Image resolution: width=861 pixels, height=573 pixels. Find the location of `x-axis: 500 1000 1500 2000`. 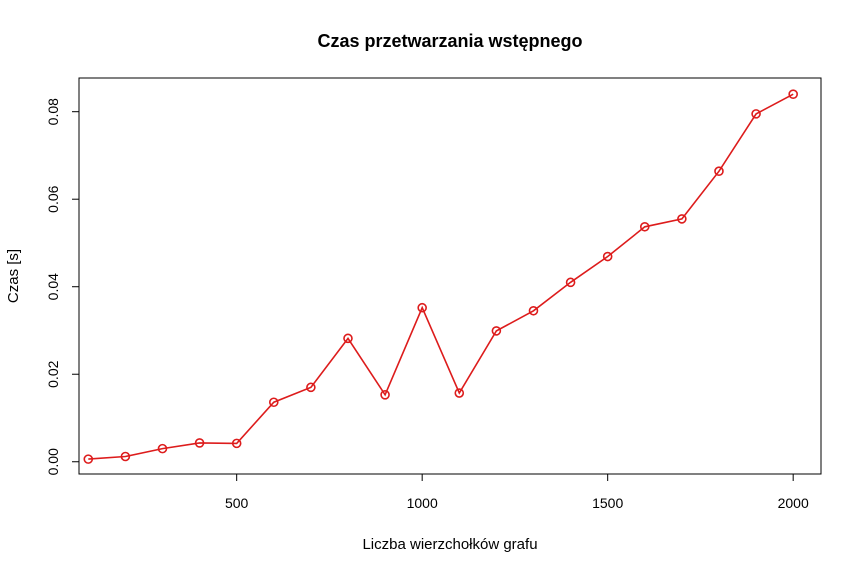

x-axis: 500 1000 1500 2000 is located at coordinates (517, 492).